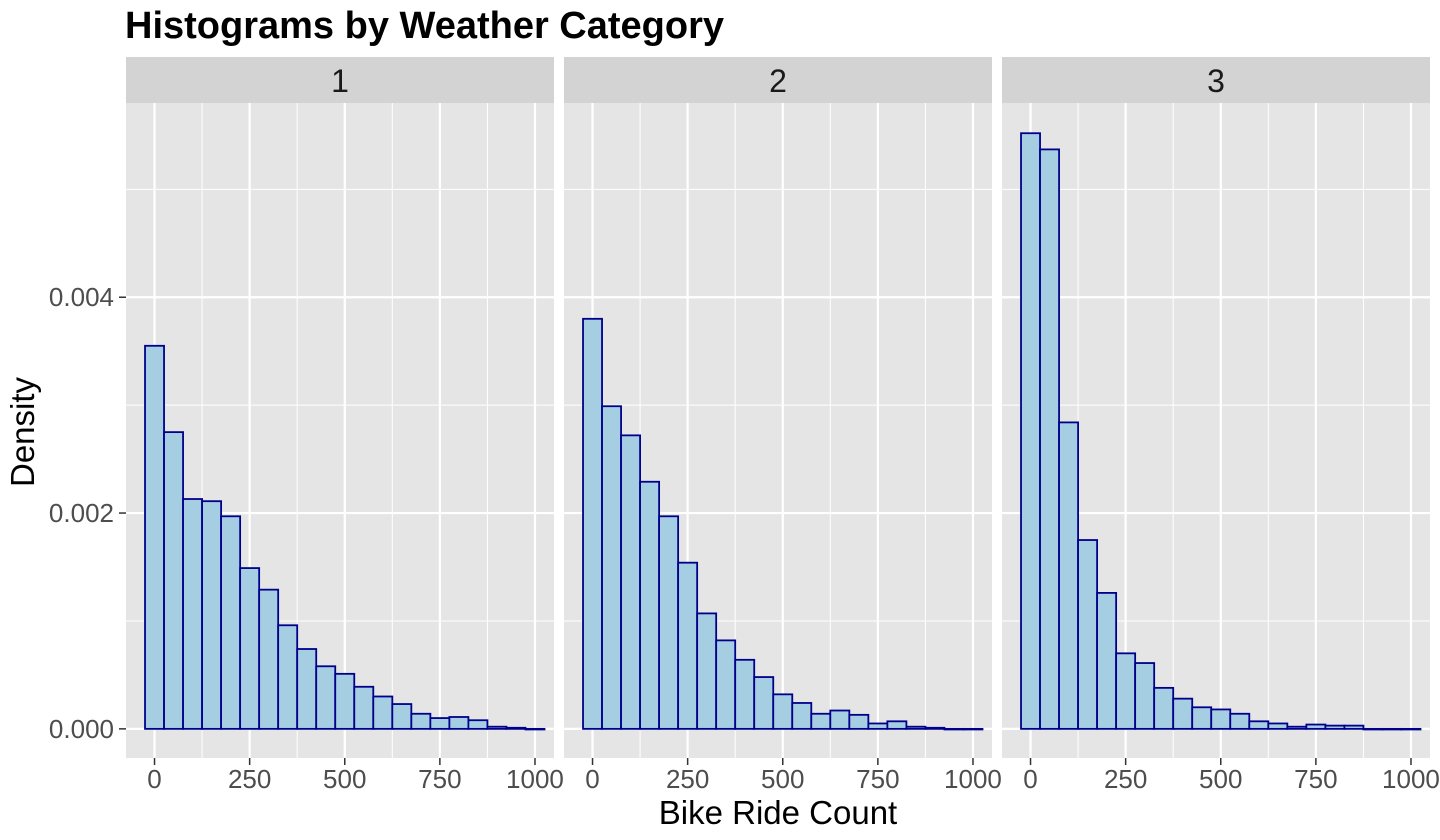 This screenshot has width=1440, height=840. Describe the element at coordinates (81, 729) in the screenshot. I see `y-tick-label: 0.000` at that location.